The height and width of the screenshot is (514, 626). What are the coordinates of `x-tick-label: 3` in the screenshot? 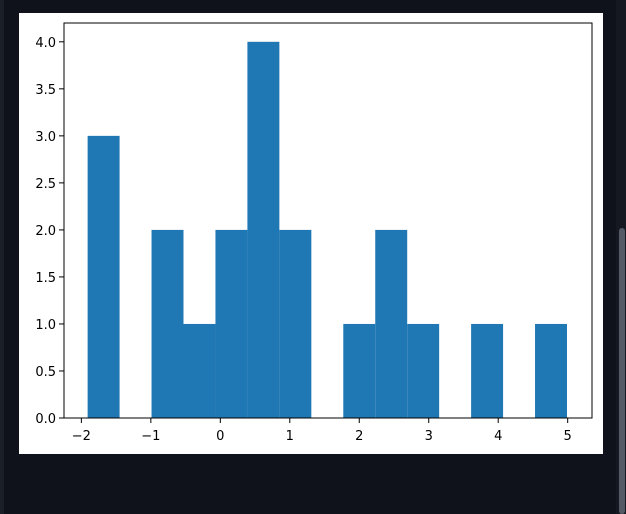 It's located at (429, 436).